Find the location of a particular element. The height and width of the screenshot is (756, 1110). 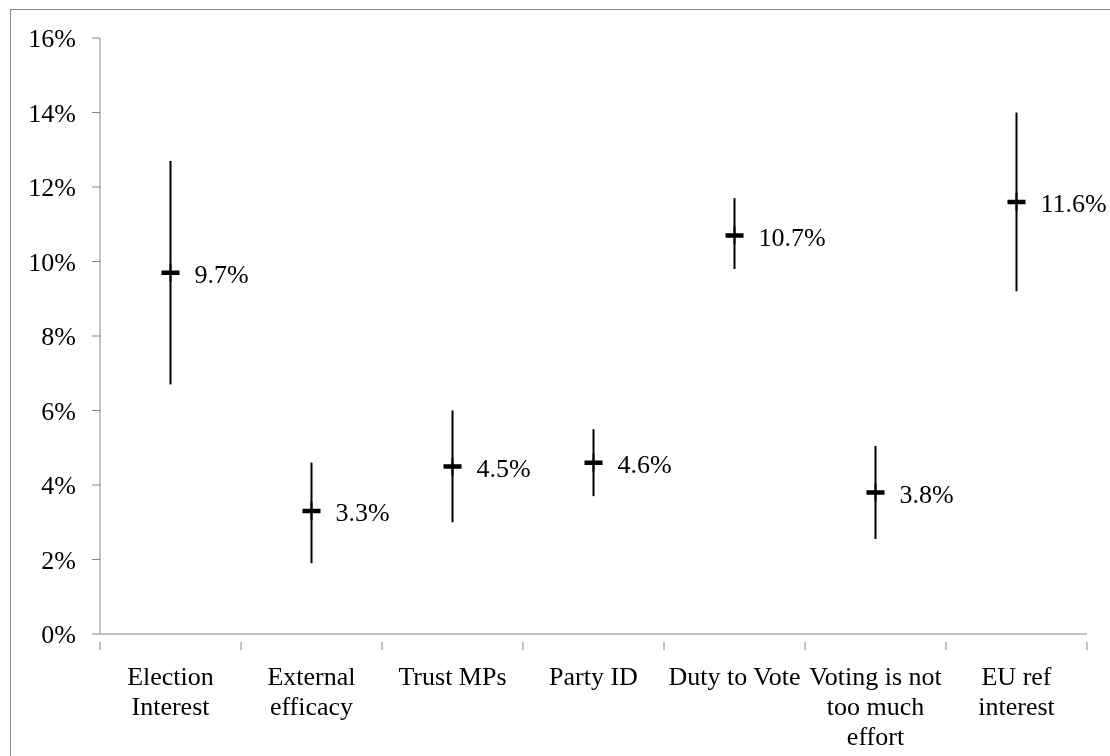

y-tick-label: 0% is located at coordinates (58, 635).